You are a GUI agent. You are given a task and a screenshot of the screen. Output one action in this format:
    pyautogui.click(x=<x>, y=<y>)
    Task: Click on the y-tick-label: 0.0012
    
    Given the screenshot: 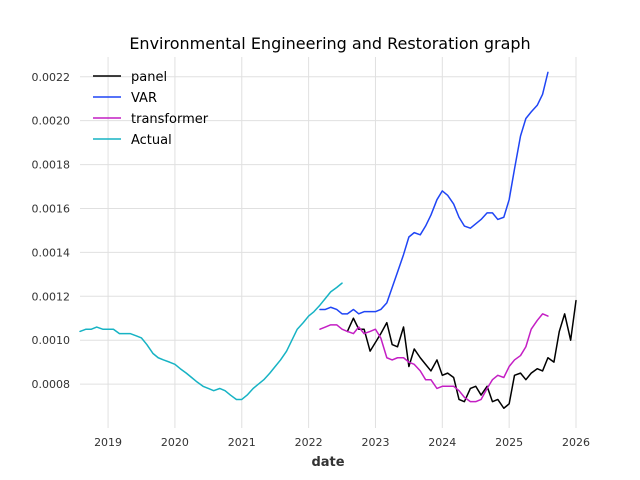 What is the action you would take?
    pyautogui.click(x=51, y=296)
    